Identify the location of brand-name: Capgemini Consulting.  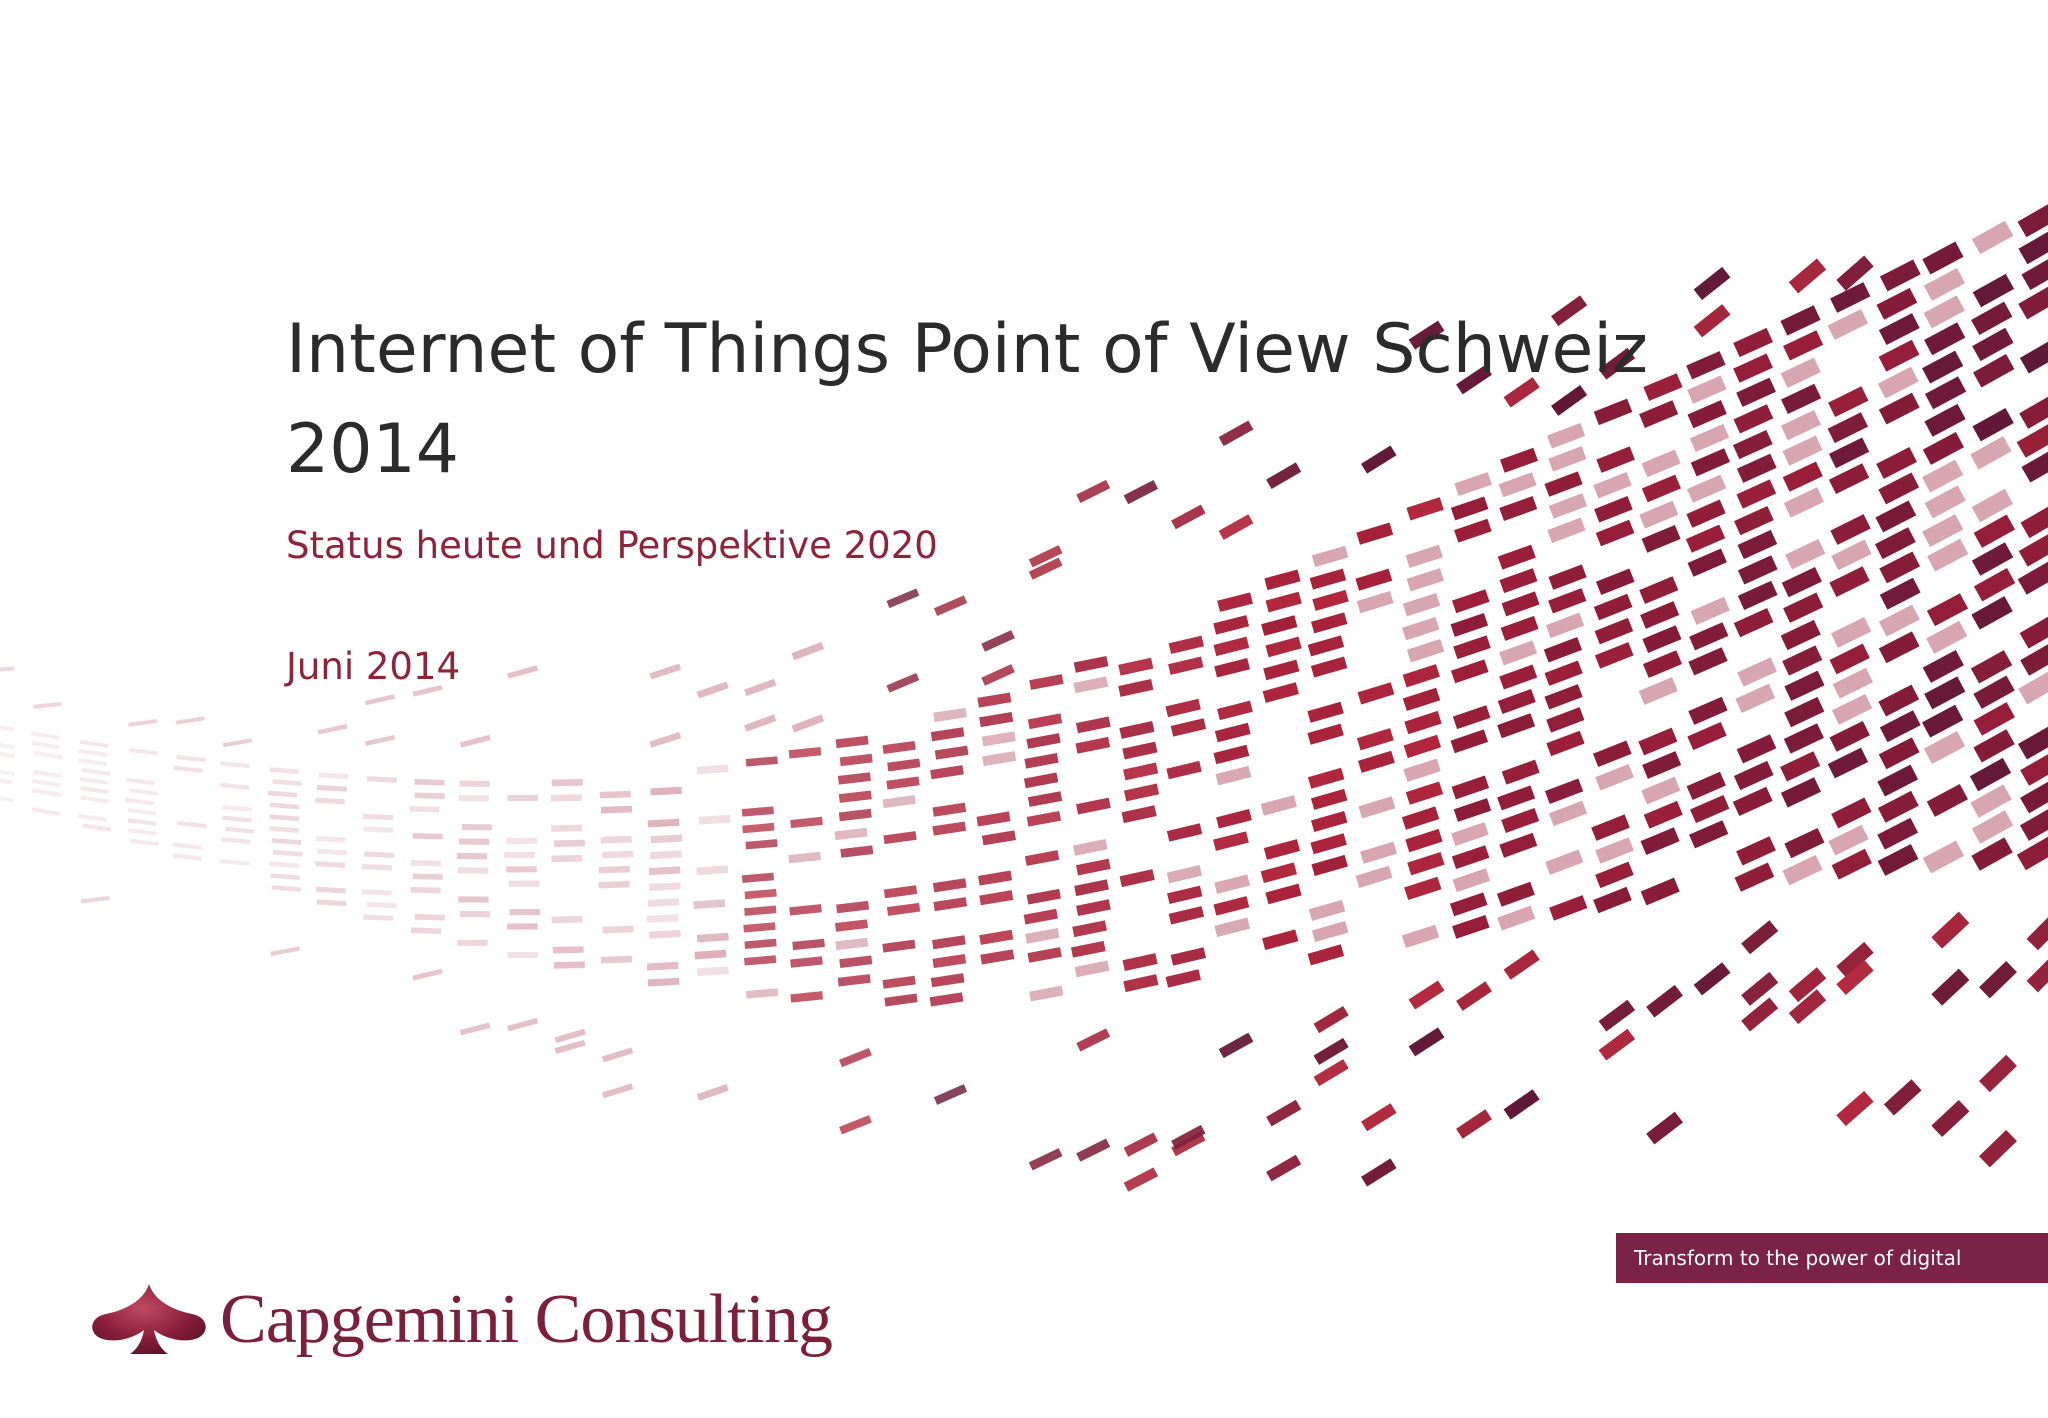
(526, 1319).